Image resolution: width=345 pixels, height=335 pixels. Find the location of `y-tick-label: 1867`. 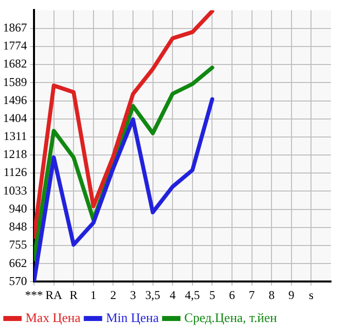

y-tick-label: 1867 is located at coordinates (15, 27).